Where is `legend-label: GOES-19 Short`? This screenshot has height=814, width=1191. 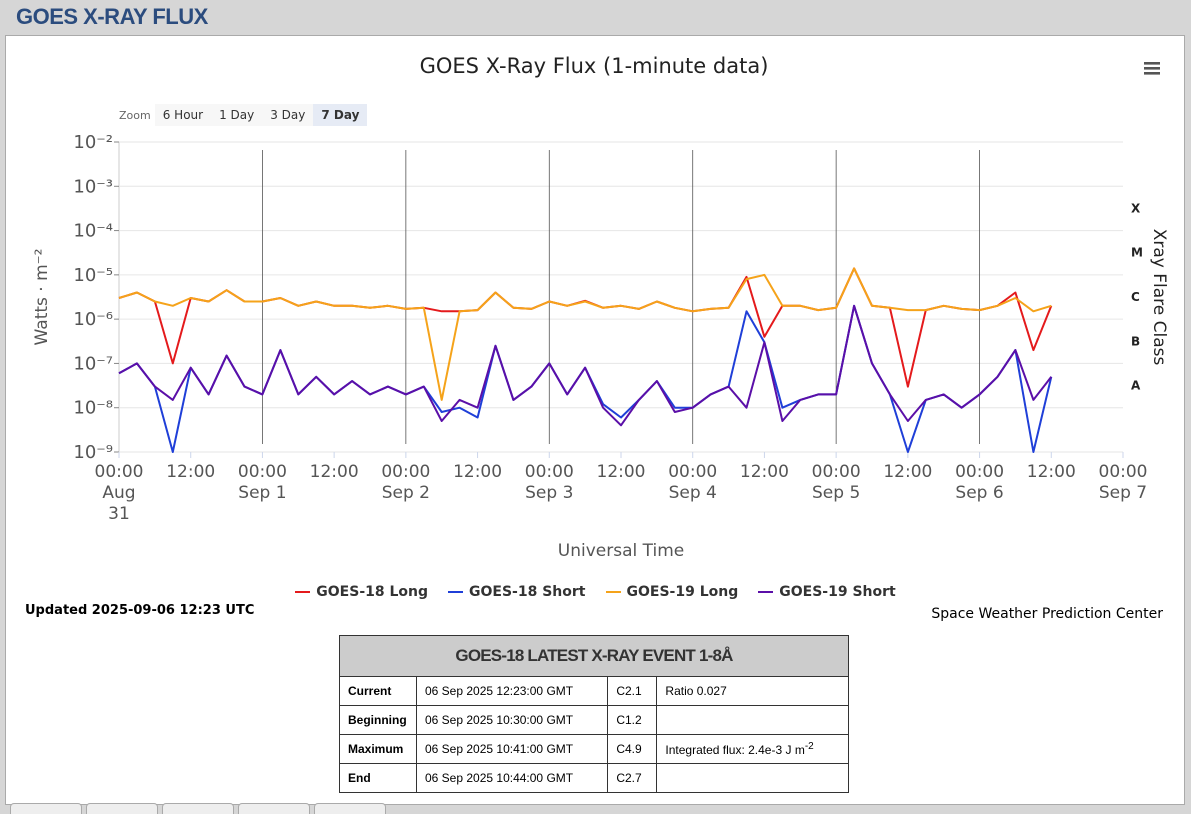
legend-label: GOES-19 Short is located at coordinates (837, 592).